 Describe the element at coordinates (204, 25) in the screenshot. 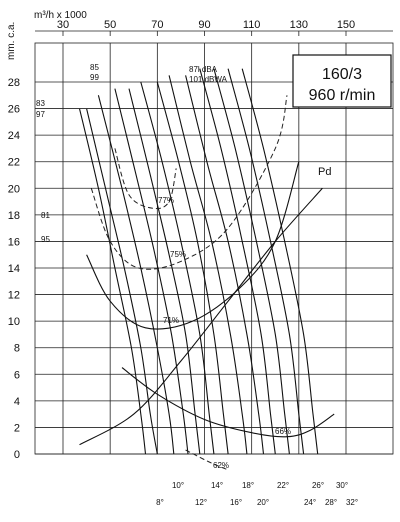

I see `x-tick-label: 90` at that location.